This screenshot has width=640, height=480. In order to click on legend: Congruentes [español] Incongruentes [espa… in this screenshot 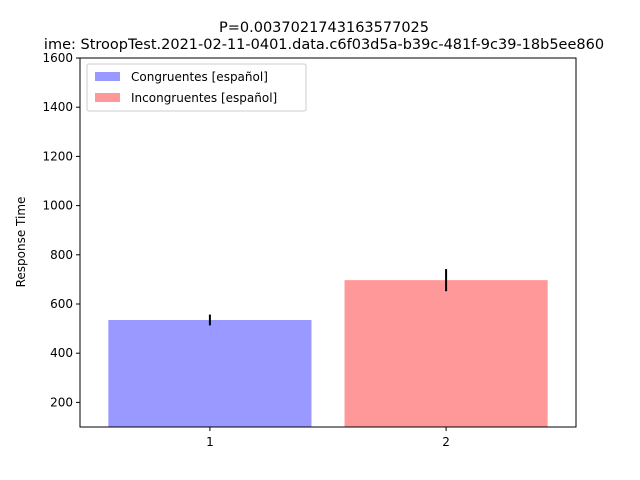, I will do `click(196, 87)`.